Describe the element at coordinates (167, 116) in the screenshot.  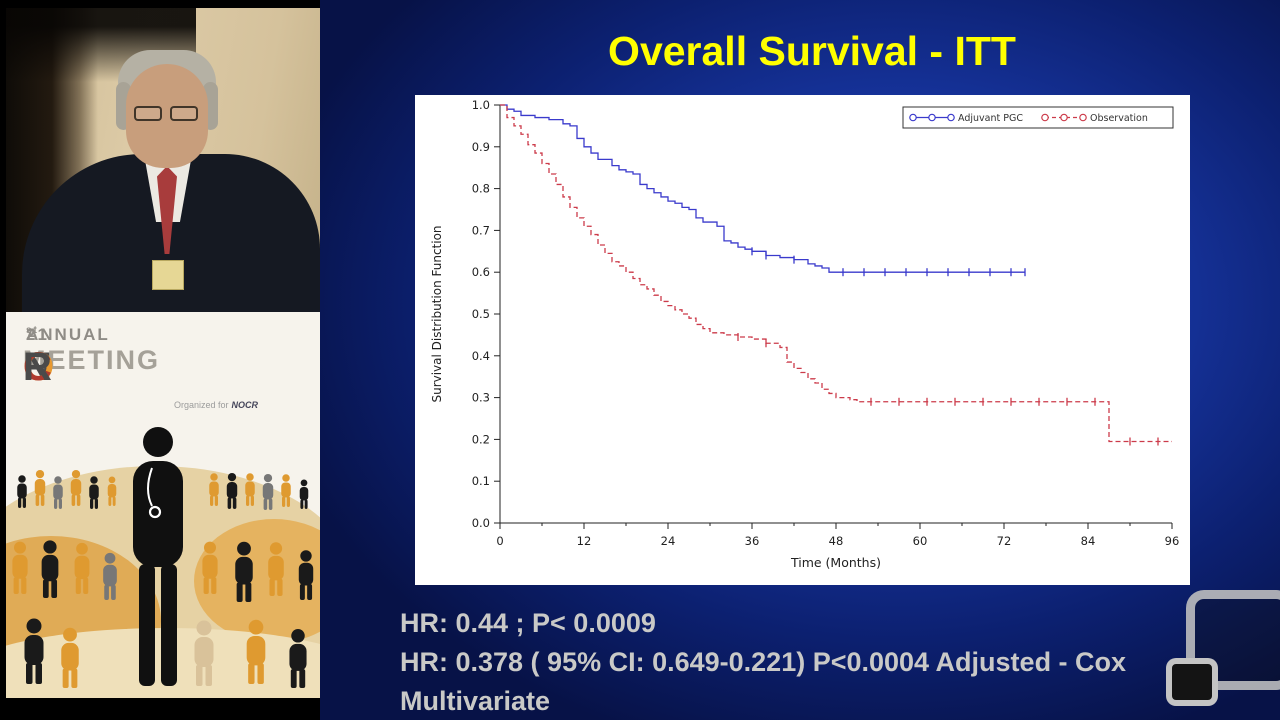
I see `speaker-head` at that location.